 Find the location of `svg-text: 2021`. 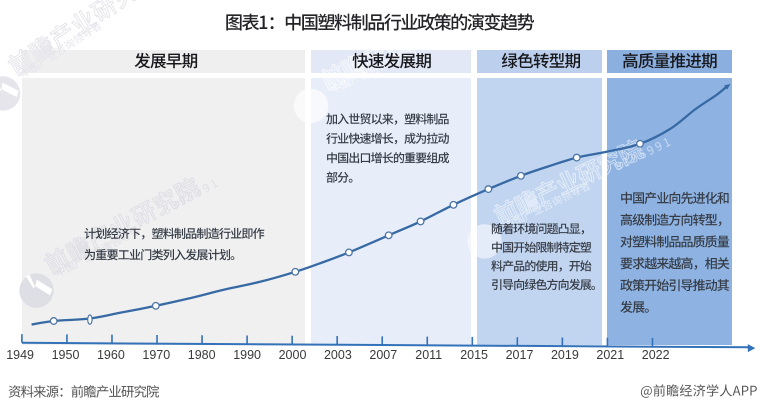

svg-text: 2021 is located at coordinates (610, 355).